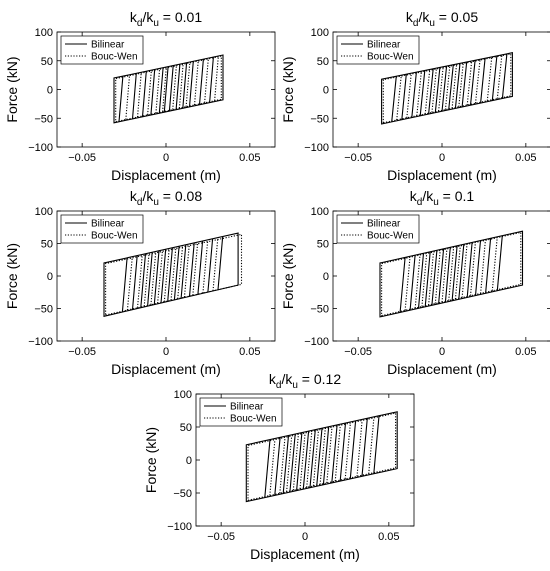 The width and height of the screenshot is (550, 571). Describe the element at coordinates (326, 277) in the screenshot. I see `y-tick-label: 0` at that location.